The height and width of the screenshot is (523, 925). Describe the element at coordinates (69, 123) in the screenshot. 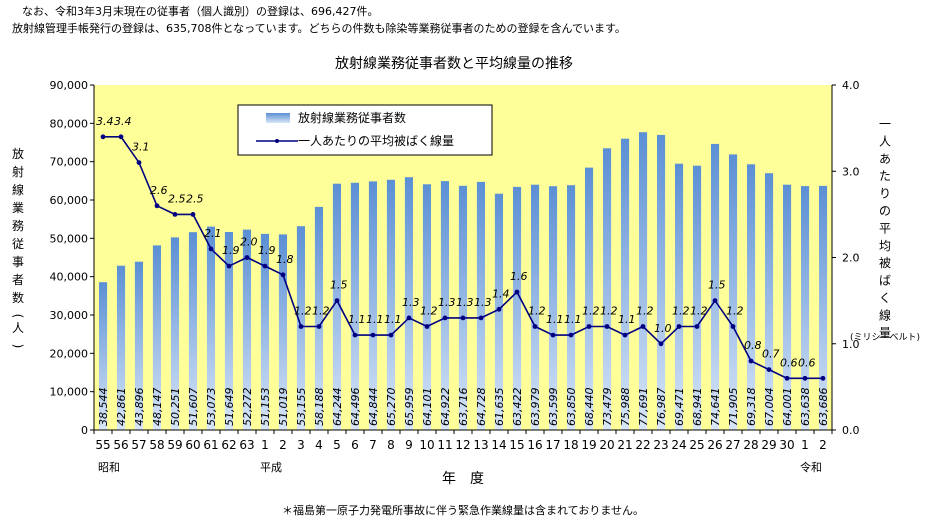

I see `y-tick-label: 80,000` at that location.